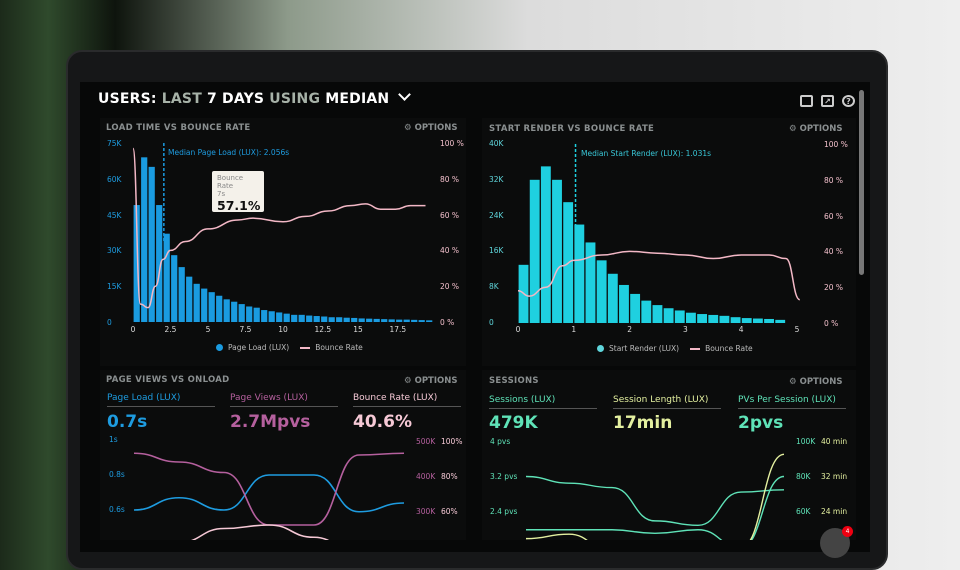 Image resolution: width=960 pixels, height=570 pixels. Describe the element at coordinates (382, 422) in the screenshot. I see `kpi-bounce-value: 40.6%` at that location.